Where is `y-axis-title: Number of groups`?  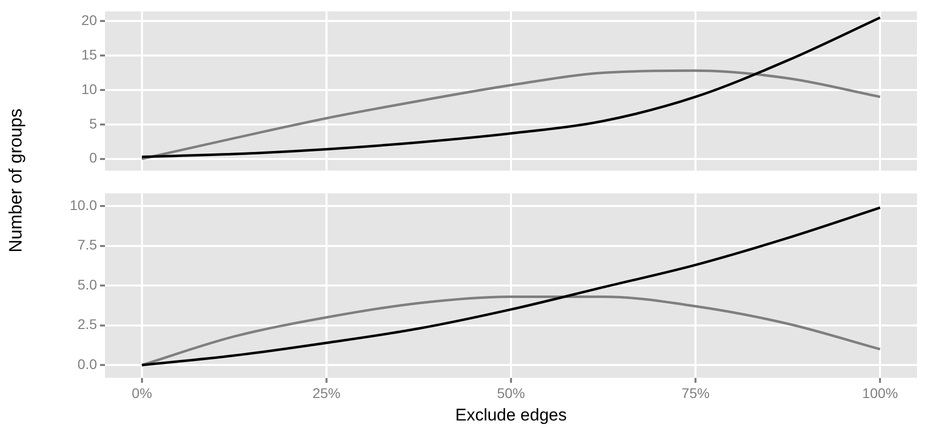 y-axis-title: Number of groups is located at coordinates (16, 180).